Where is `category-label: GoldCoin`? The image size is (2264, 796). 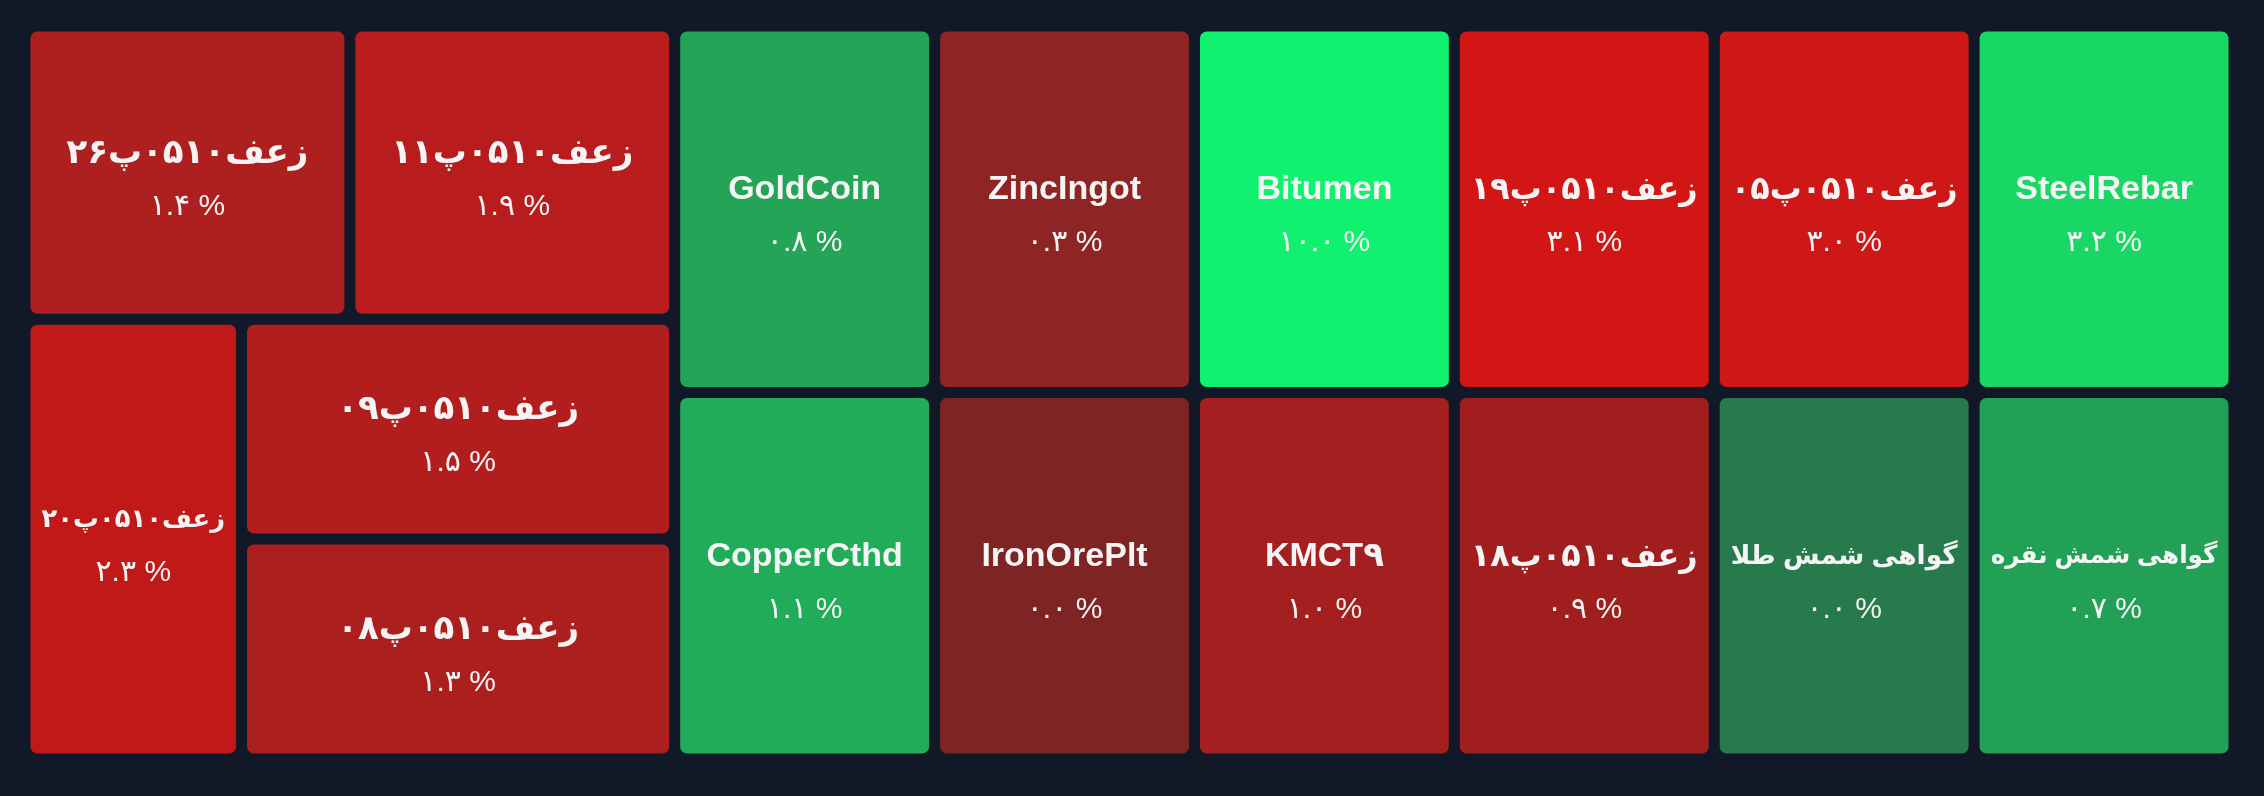
category-label: GoldCoin is located at coordinates (805, 187).